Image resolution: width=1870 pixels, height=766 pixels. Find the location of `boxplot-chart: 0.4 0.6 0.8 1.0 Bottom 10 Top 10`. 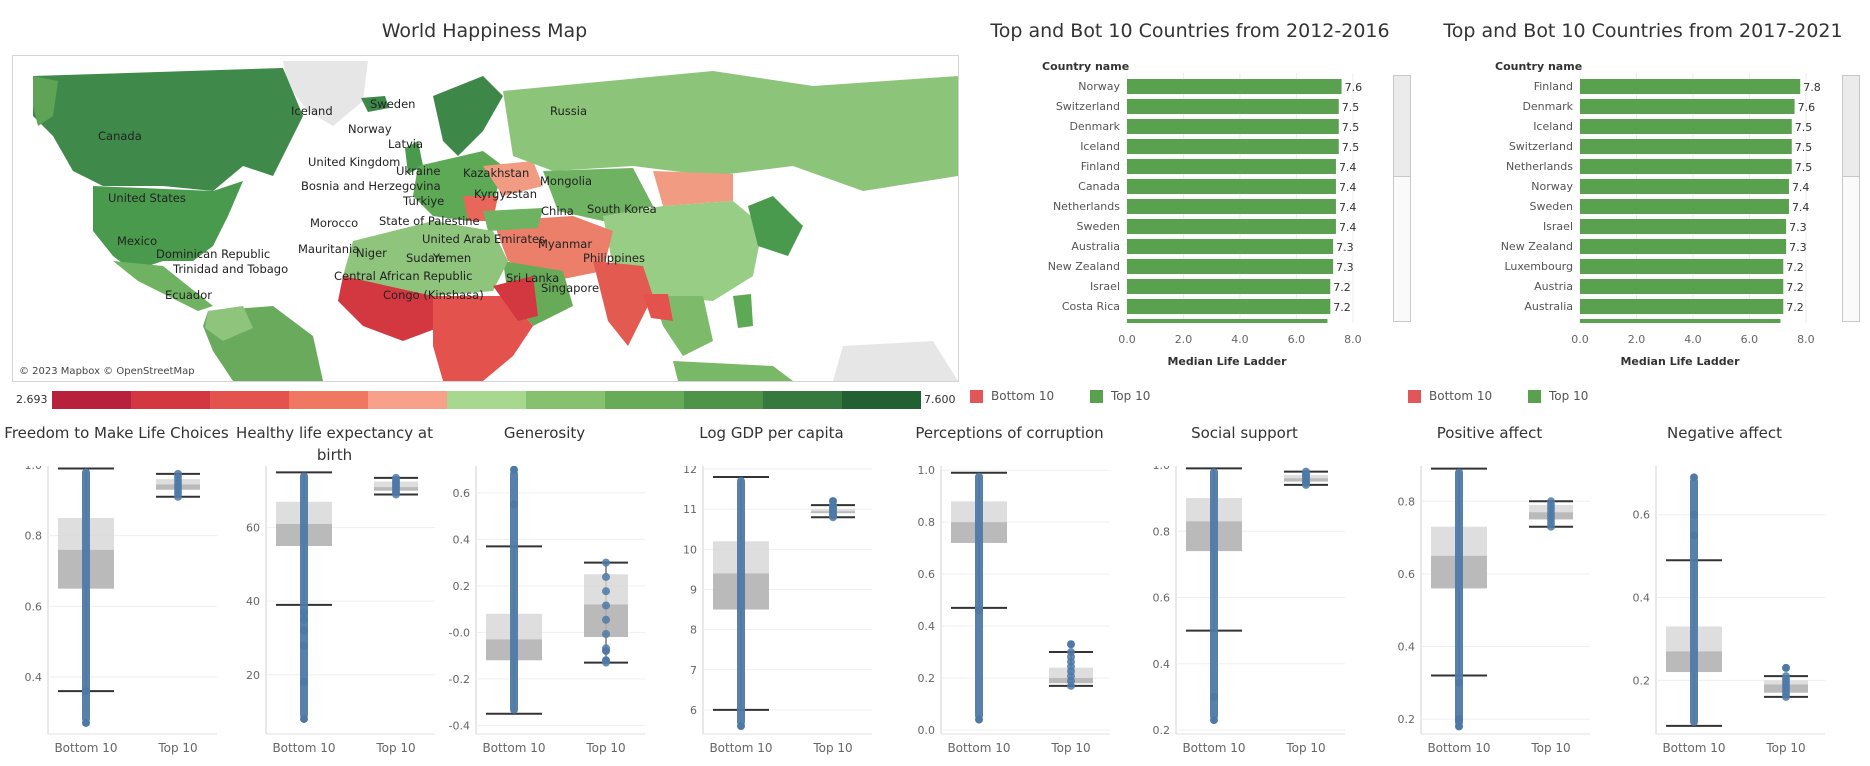

boxplot-chart: 0.4 0.6 0.8 1.0 Bottom 10 Top 10 is located at coordinates (119, 616).